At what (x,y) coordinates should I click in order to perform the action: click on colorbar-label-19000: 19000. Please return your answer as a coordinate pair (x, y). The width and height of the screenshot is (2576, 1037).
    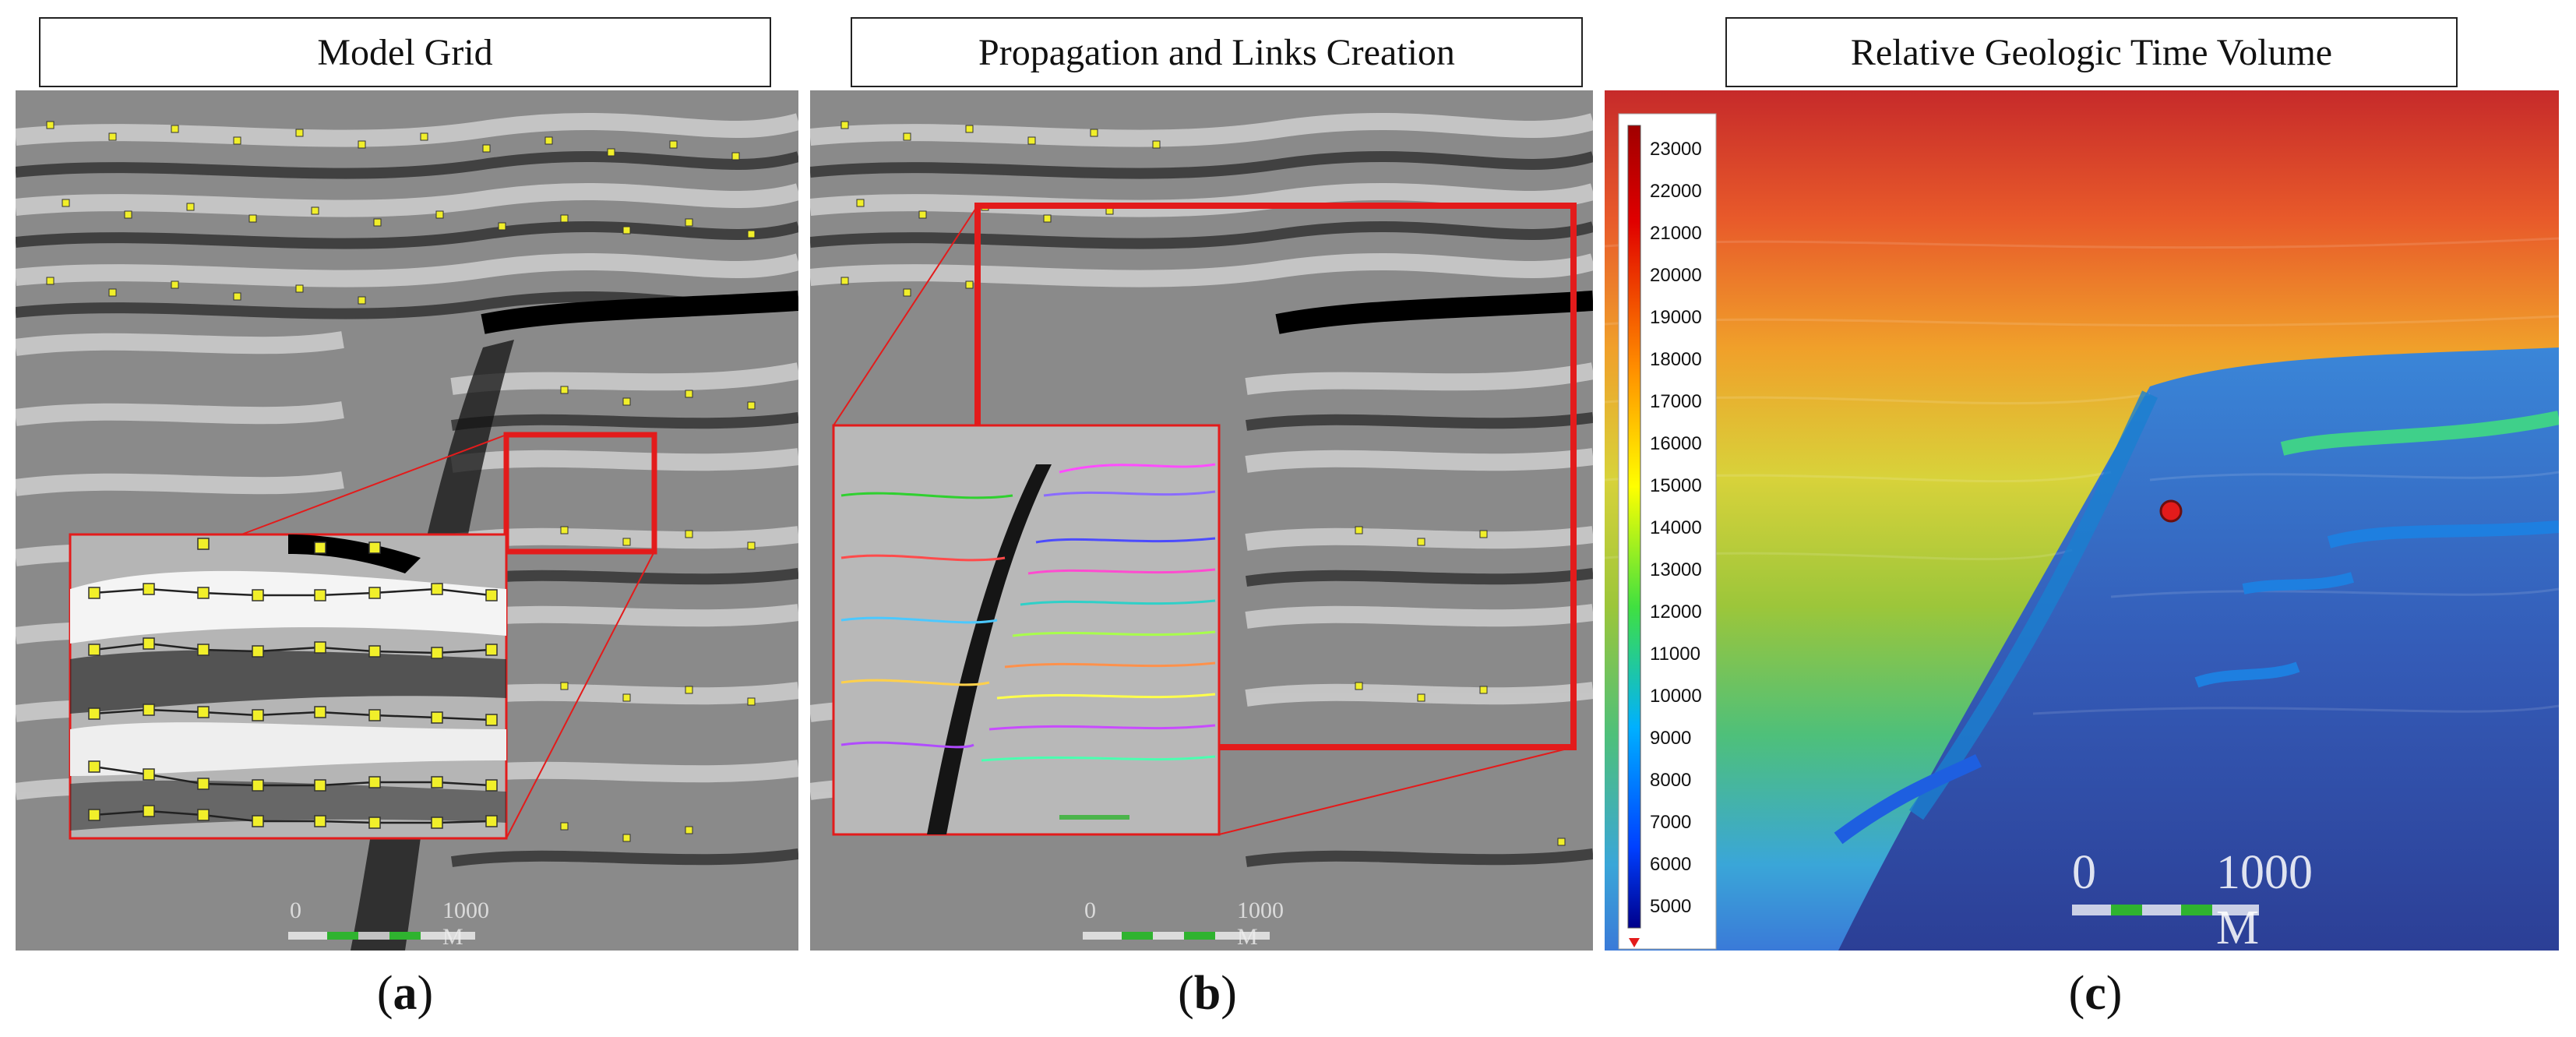
    Looking at the image, I should click on (1676, 317).